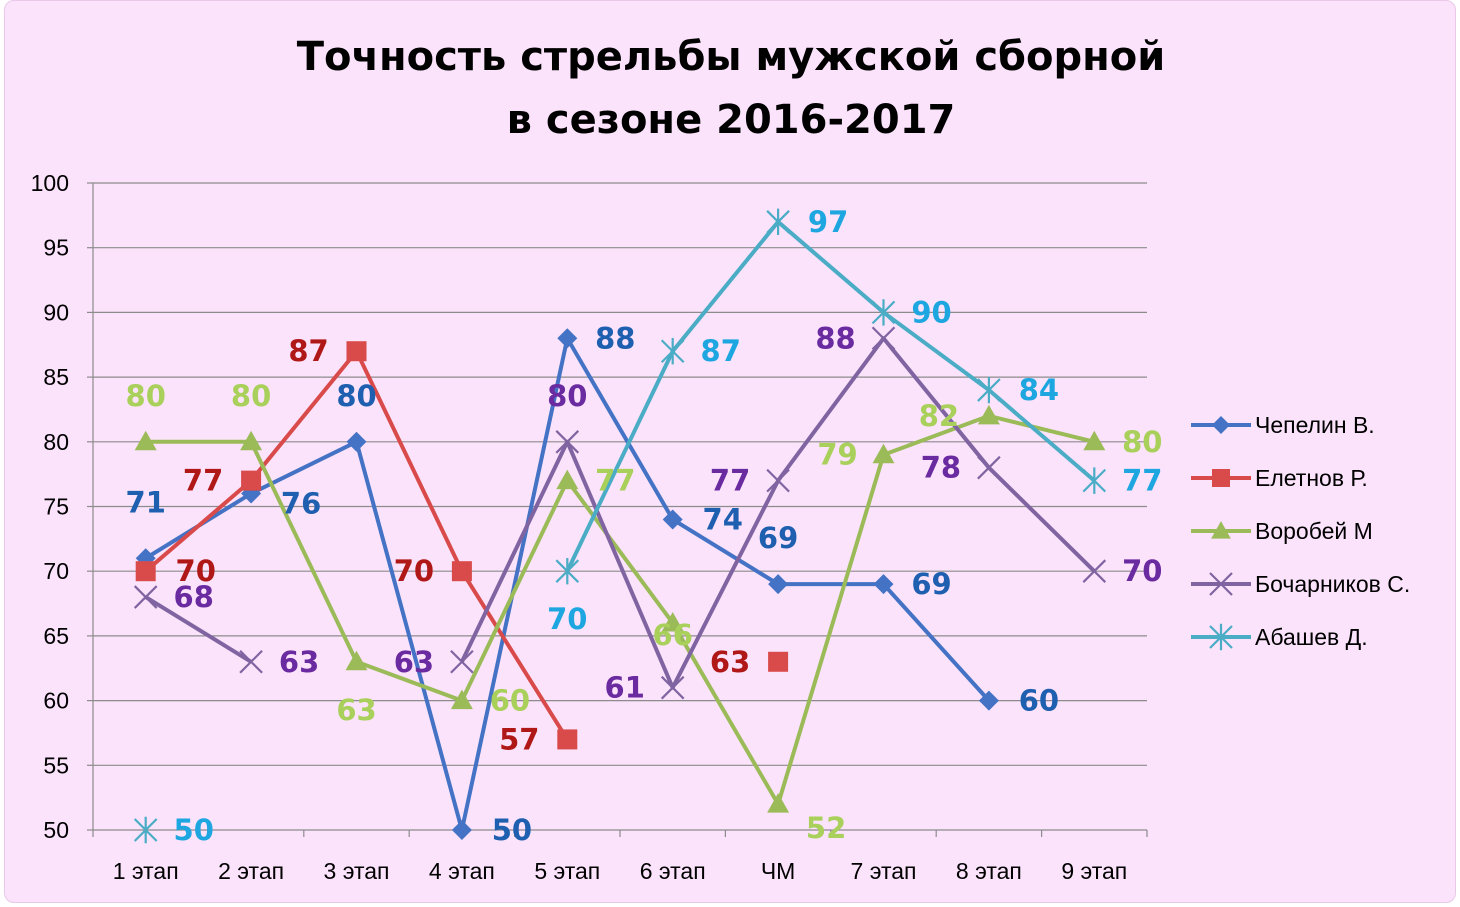  Describe the element at coordinates (567, 396) in the screenshot. I see `data-label-s4-5: 80` at that location.